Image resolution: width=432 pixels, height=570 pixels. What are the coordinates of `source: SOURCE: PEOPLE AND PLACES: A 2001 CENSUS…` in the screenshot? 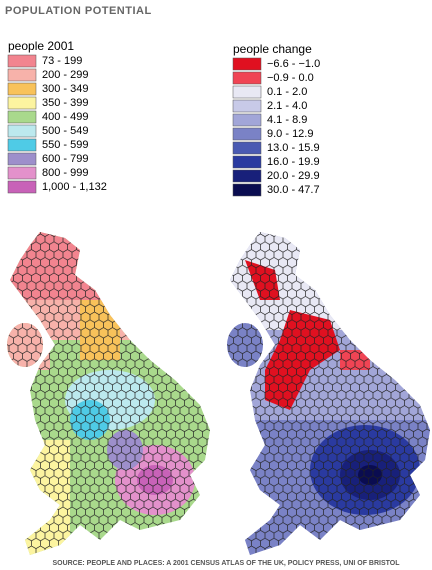 It's located at (226, 563).